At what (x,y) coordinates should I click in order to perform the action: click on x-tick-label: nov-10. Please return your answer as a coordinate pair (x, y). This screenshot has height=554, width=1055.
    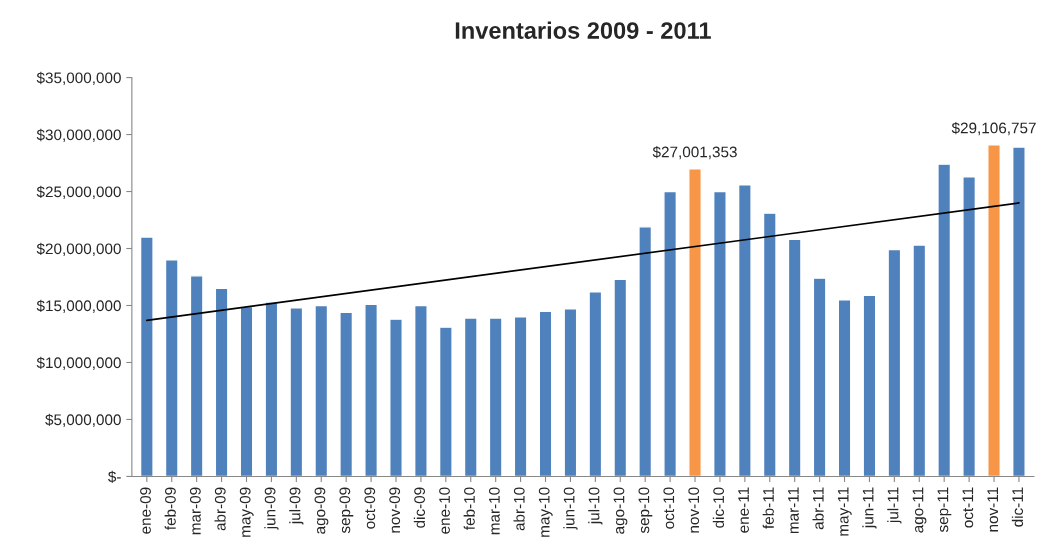
    Looking at the image, I should click on (694, 510).